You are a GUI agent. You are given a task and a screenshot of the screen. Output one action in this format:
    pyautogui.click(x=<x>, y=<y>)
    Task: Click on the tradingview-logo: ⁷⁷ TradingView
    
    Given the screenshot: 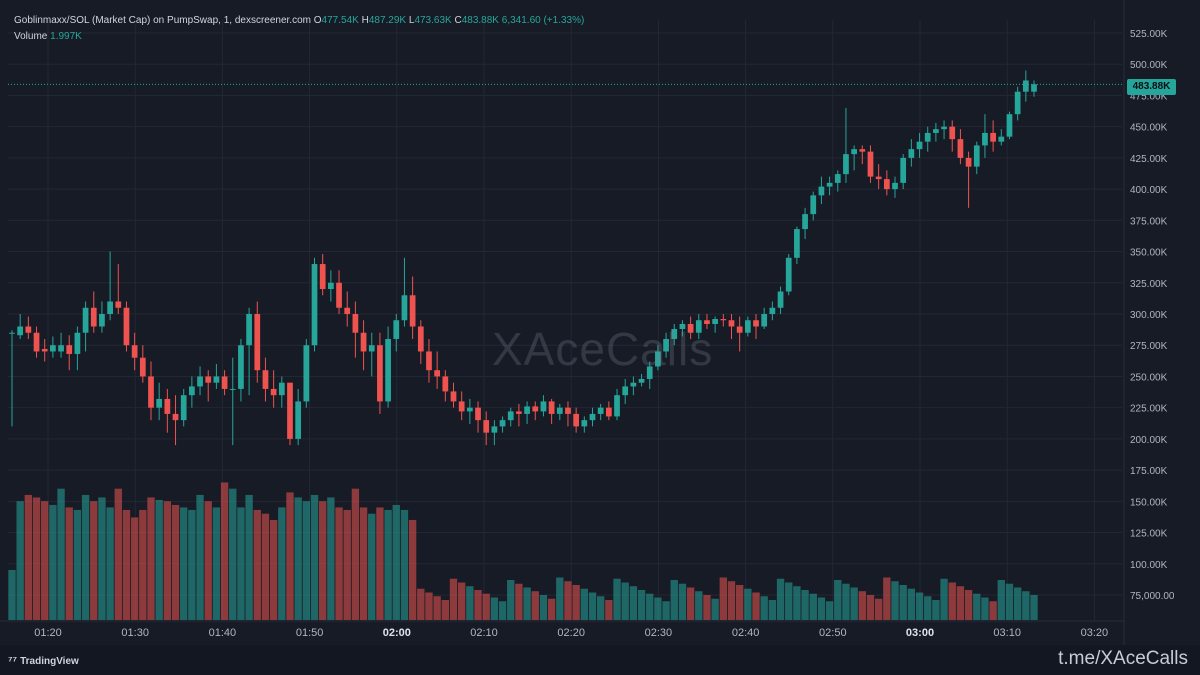 What is the action you would take?
    pyautogui.click(x=43, y=661)
    